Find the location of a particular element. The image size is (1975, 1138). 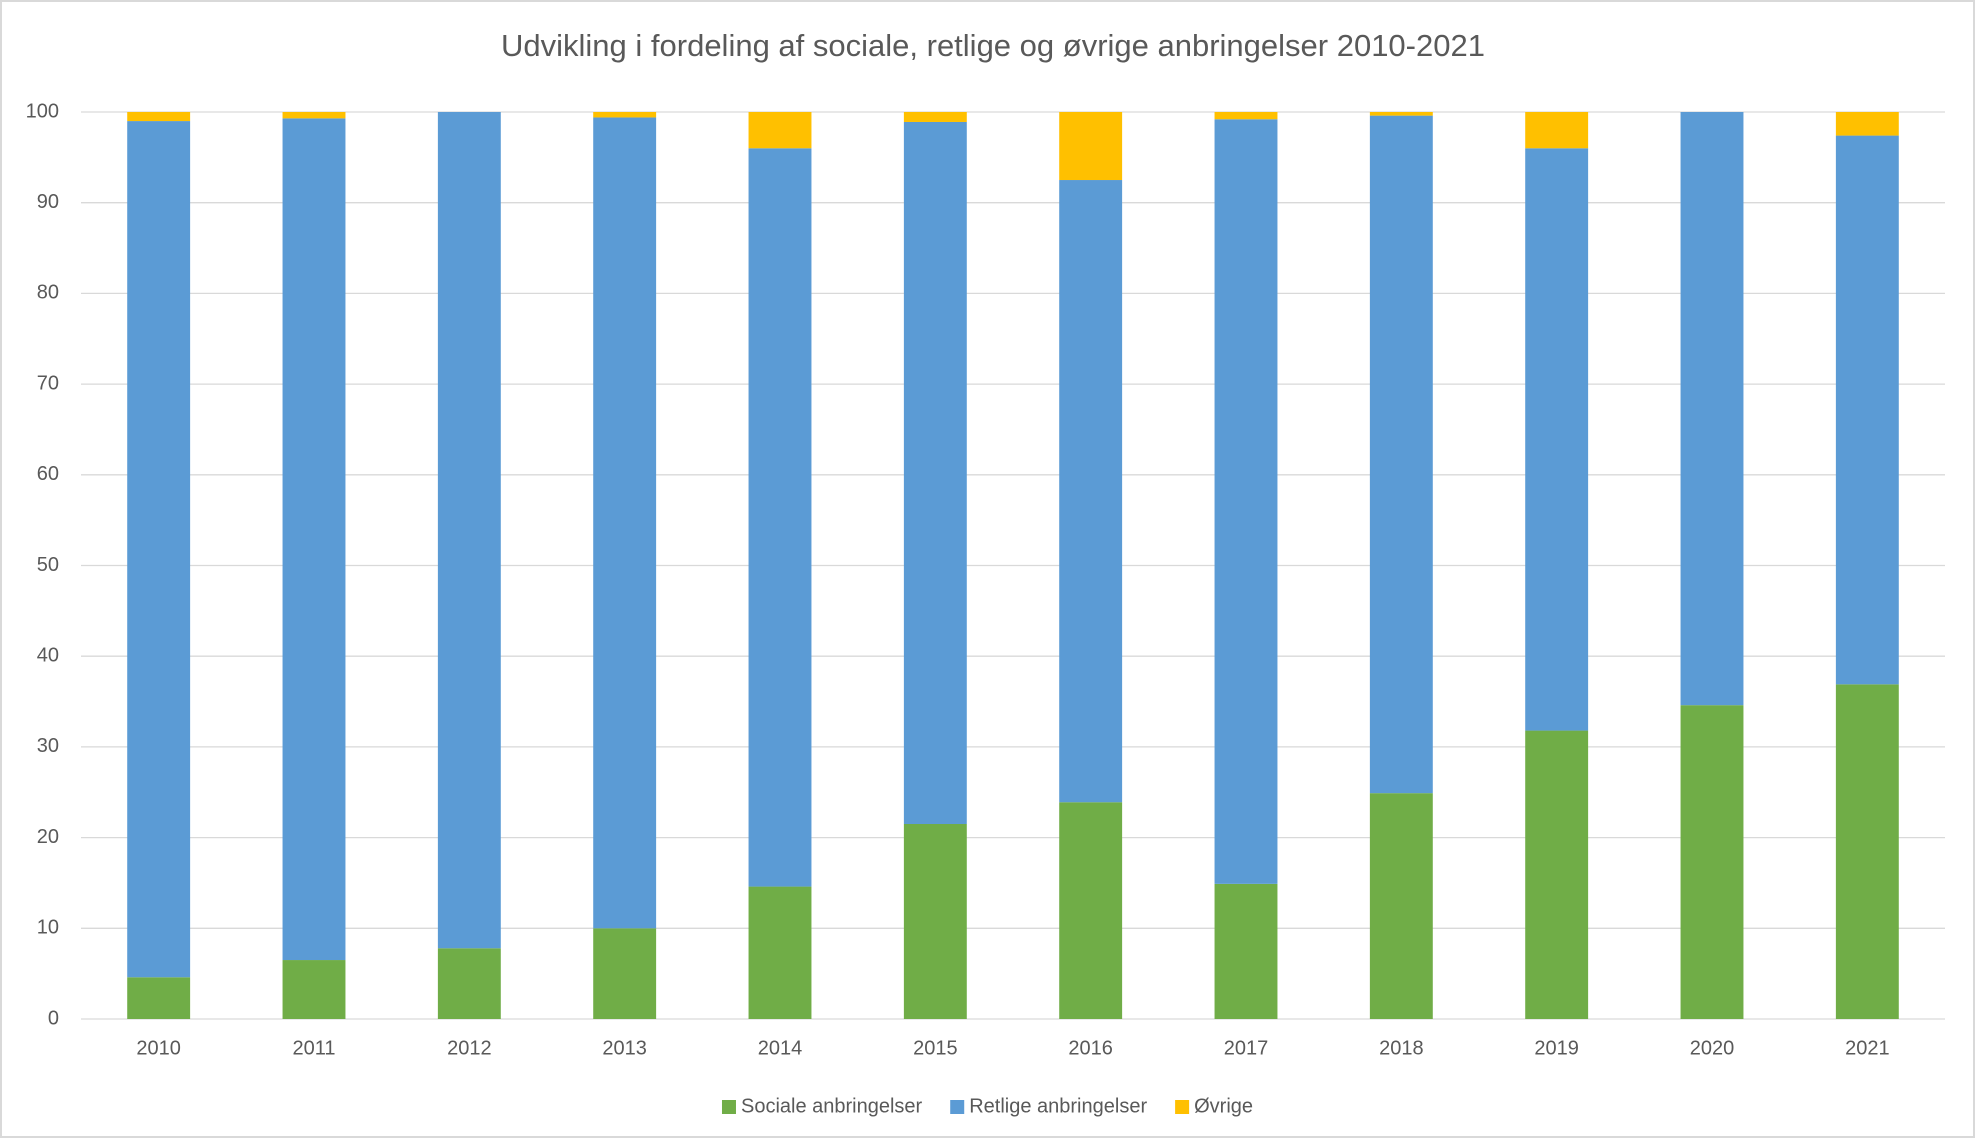

y-tick-label: 50 is located at coordinates (48, 565).